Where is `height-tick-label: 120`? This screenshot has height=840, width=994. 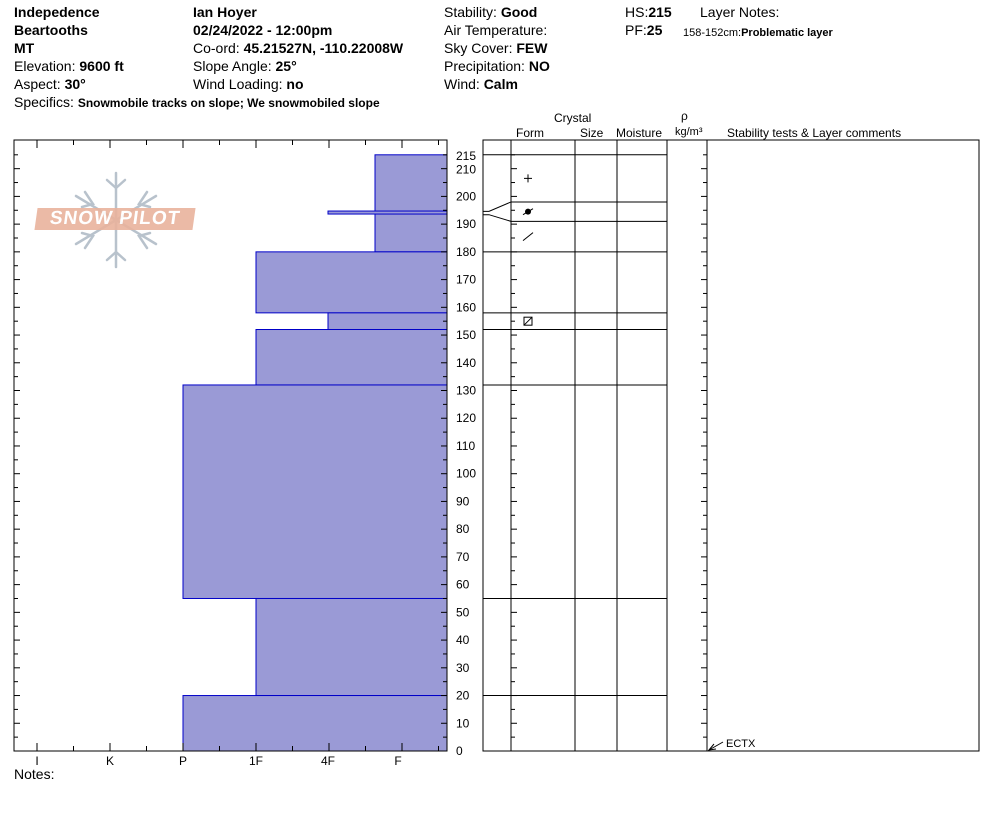 height-tick-label: 120 is located at coordinates (466, 418).